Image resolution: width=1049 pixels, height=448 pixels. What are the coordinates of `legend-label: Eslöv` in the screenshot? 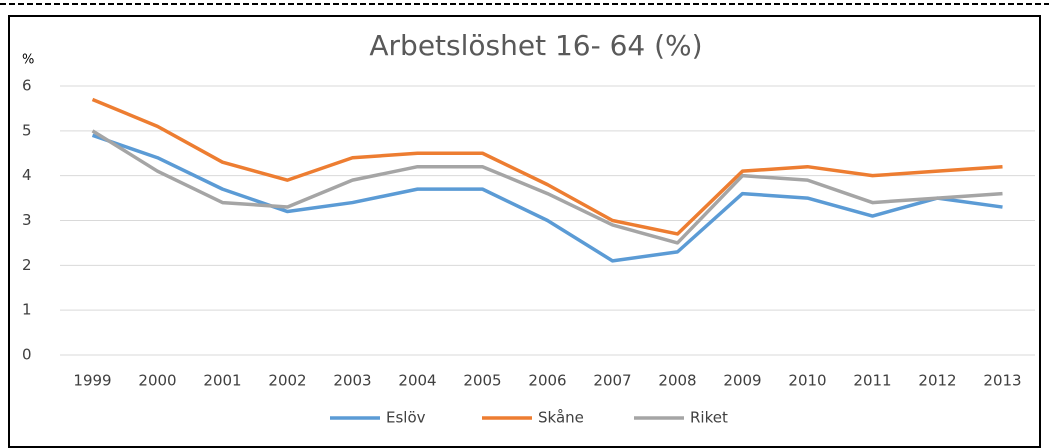 It's located at (406, 418).